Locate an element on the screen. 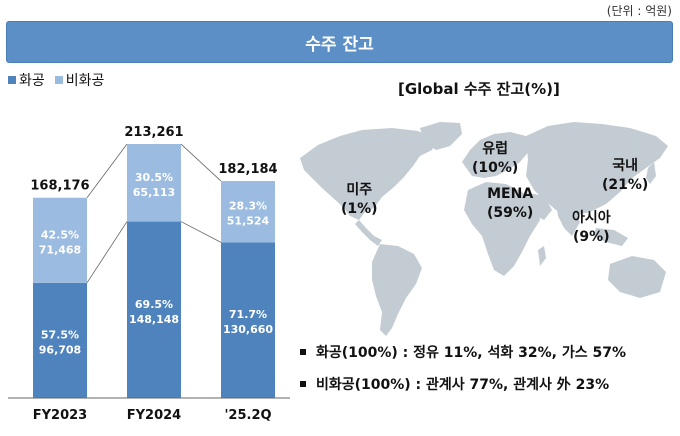 This screenshot has width=680, height=436. region-pct: (21%) is located at coordinates (625, 185).